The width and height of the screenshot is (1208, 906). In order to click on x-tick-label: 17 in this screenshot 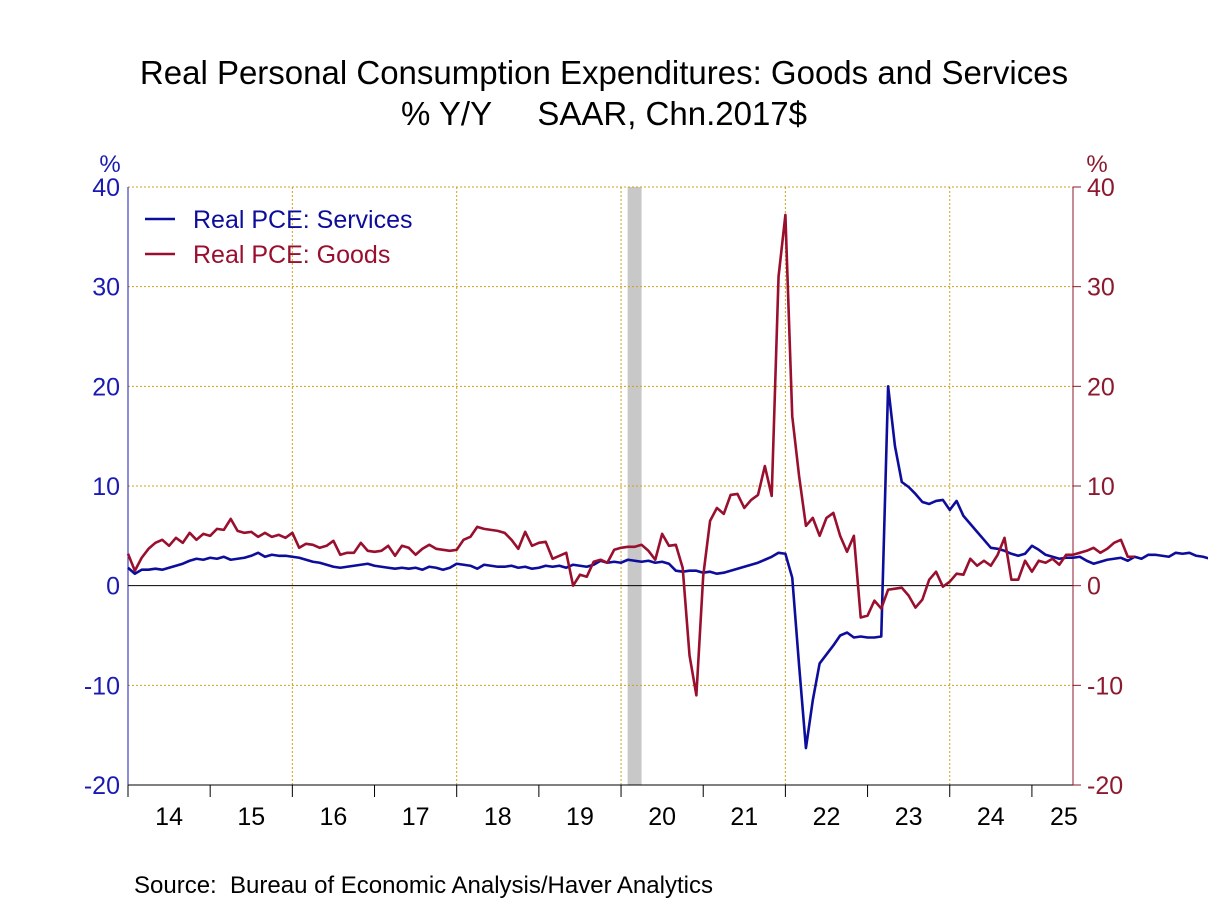, I will do `click(416, 817)`.